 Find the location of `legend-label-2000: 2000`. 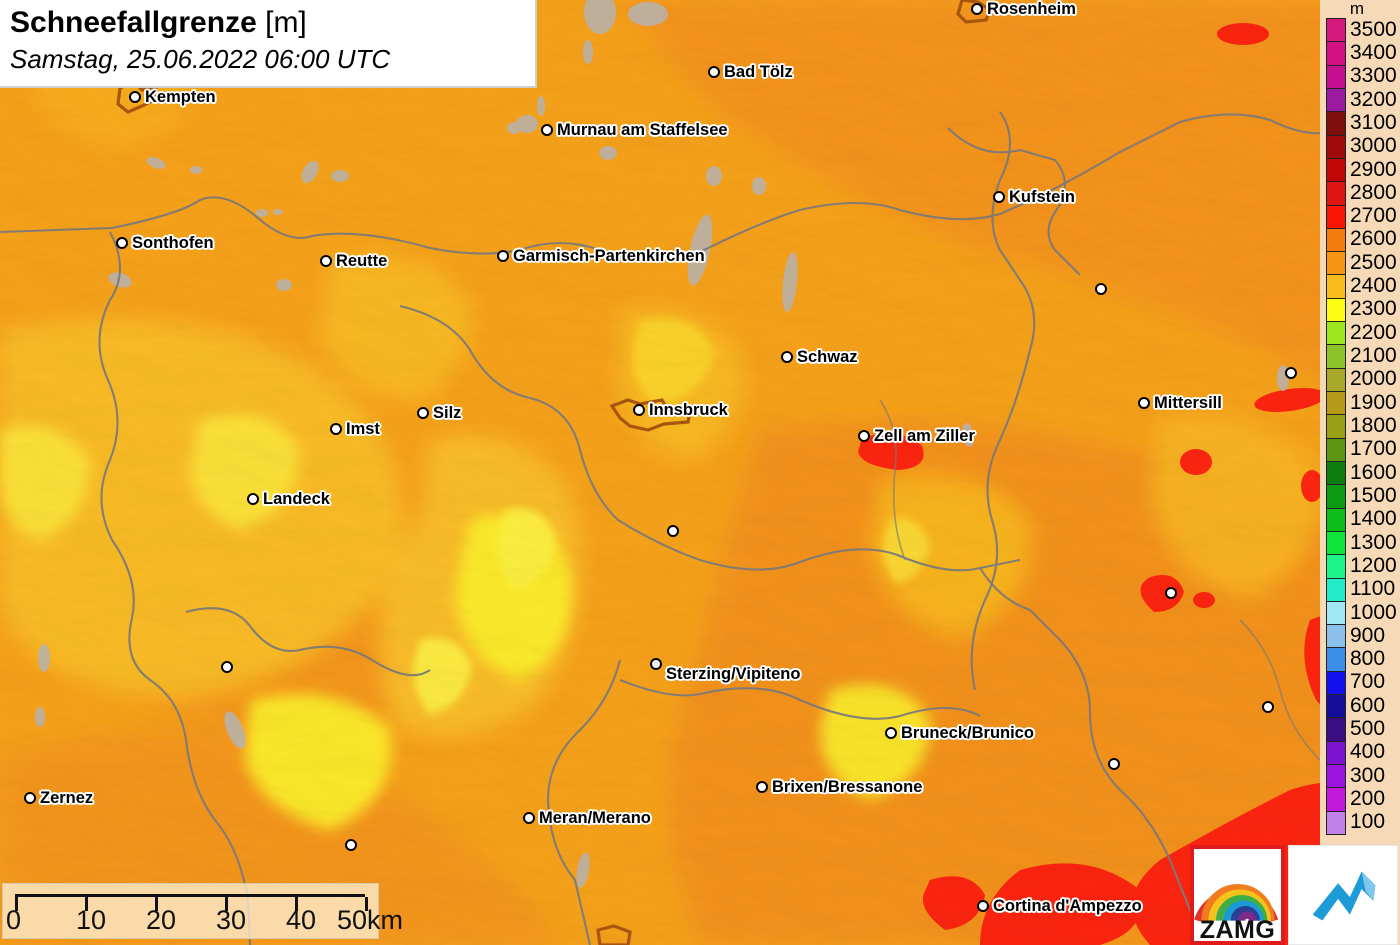

legend-label-2000: 2000 is located at coordinates (1373, 379).